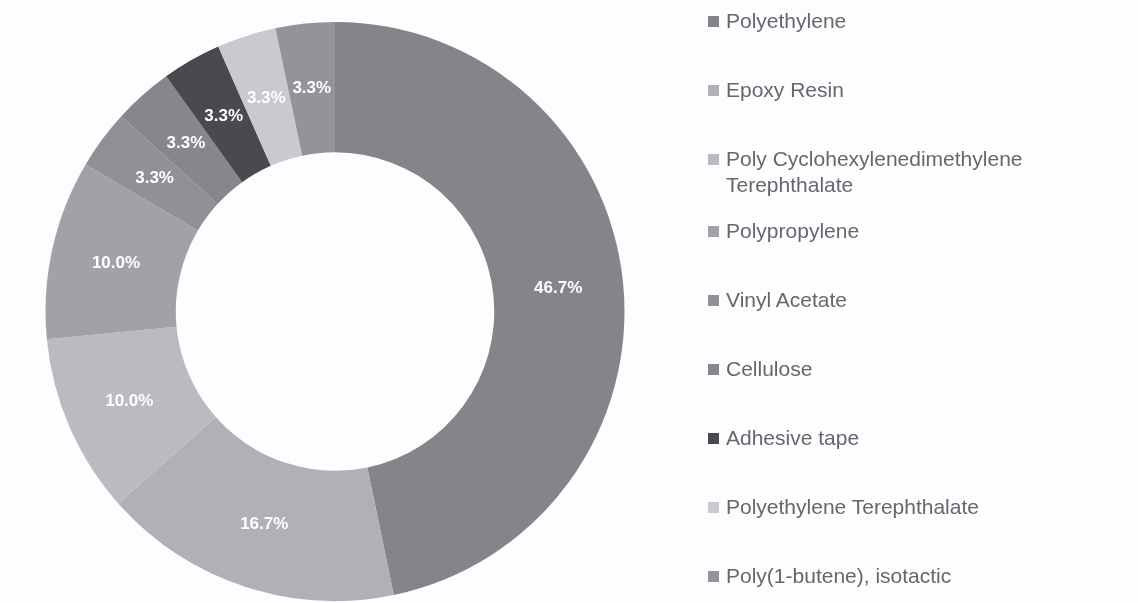 This screenshot has height=603, width=1138. I want to click on legend-label: Polyethylene, so click(786, 21).